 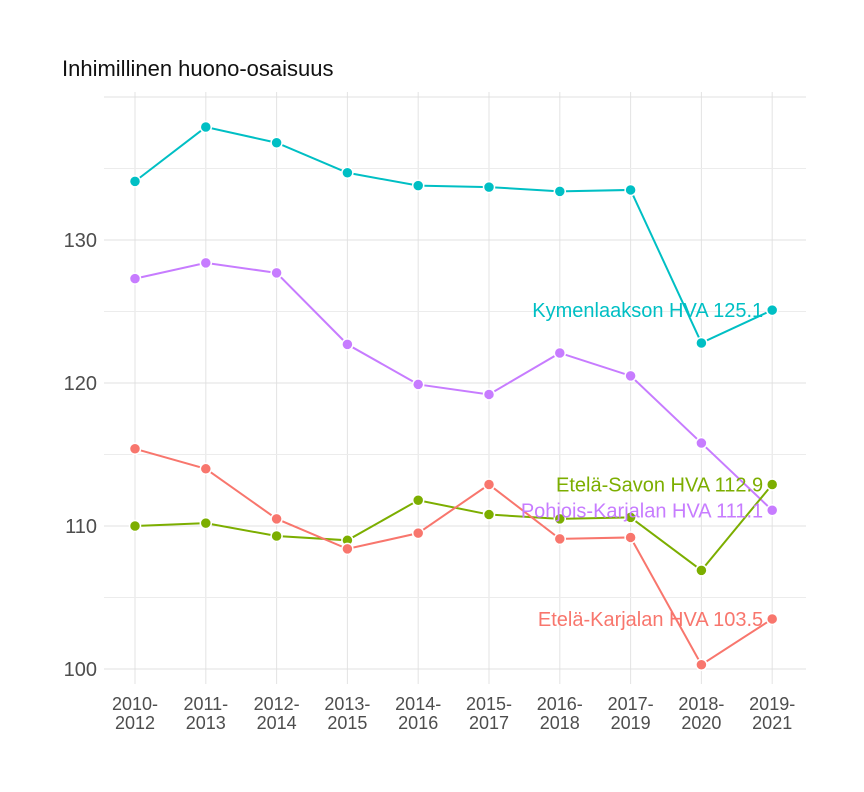 What do you see at coordinates (198, 68) in the screenshot?
I see `chart-title: Inhimillinen huono-osaisuus` at bounding box center [198, 68].